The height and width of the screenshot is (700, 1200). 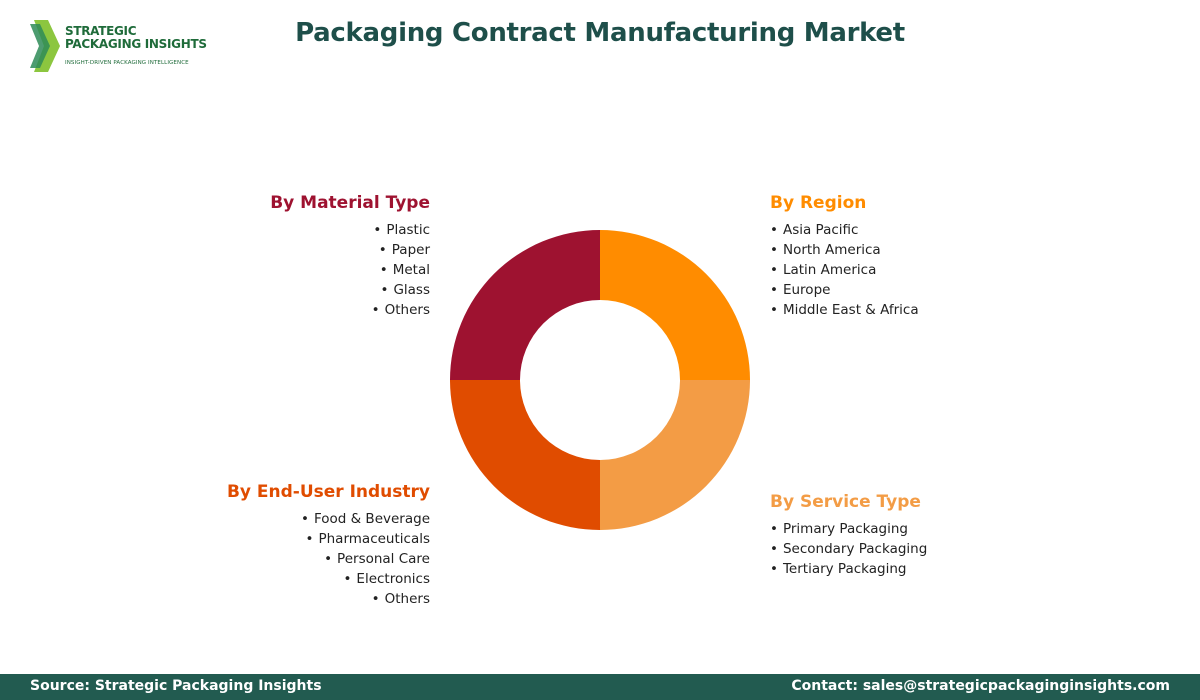 I want to click on list-item: Latin America, so click(x=844, y=270).